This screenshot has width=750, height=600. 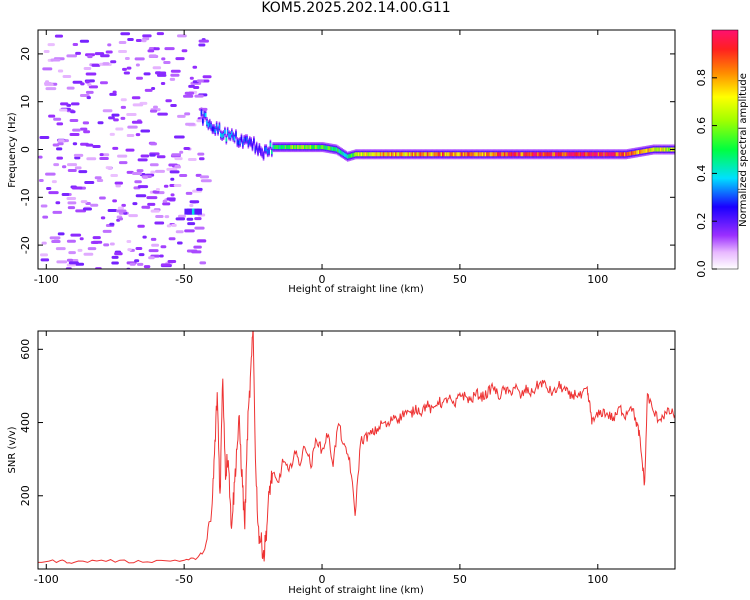 I want to click on colorbar-tick-label: 0.8, so click(x=701, y=78).